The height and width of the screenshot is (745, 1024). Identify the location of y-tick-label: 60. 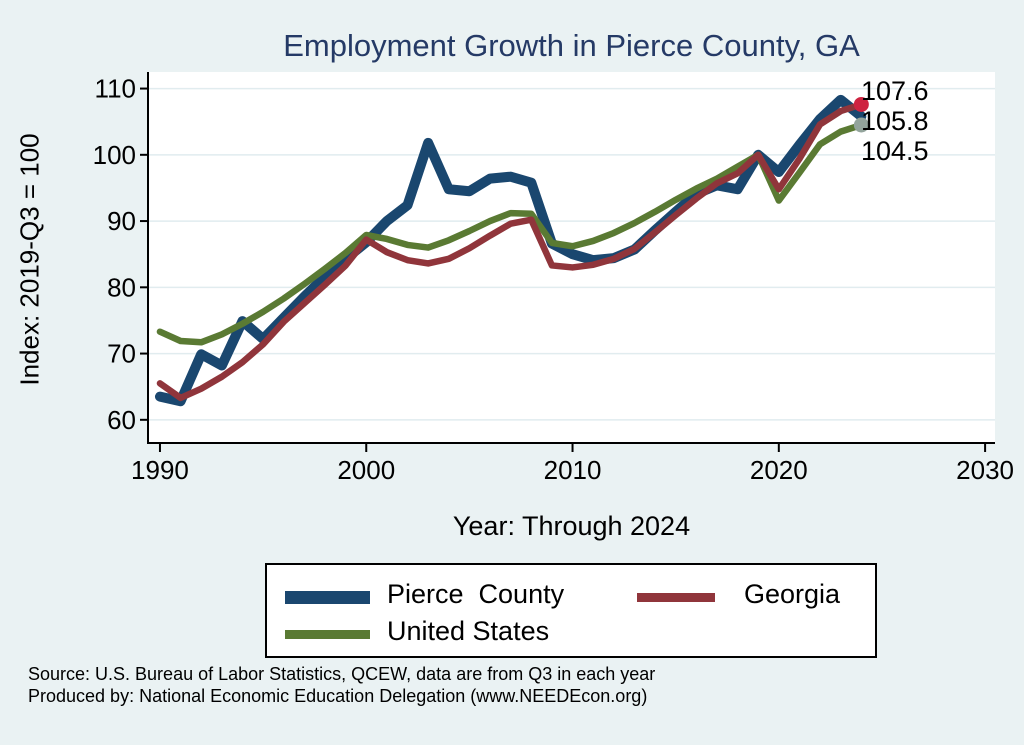
(121, 420).